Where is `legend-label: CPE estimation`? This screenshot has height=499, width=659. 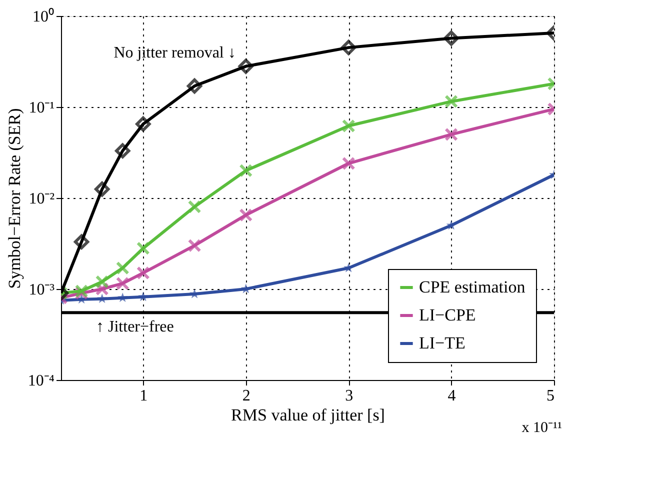 legend-label: CPE estimation is located at coordinates (472, 287).